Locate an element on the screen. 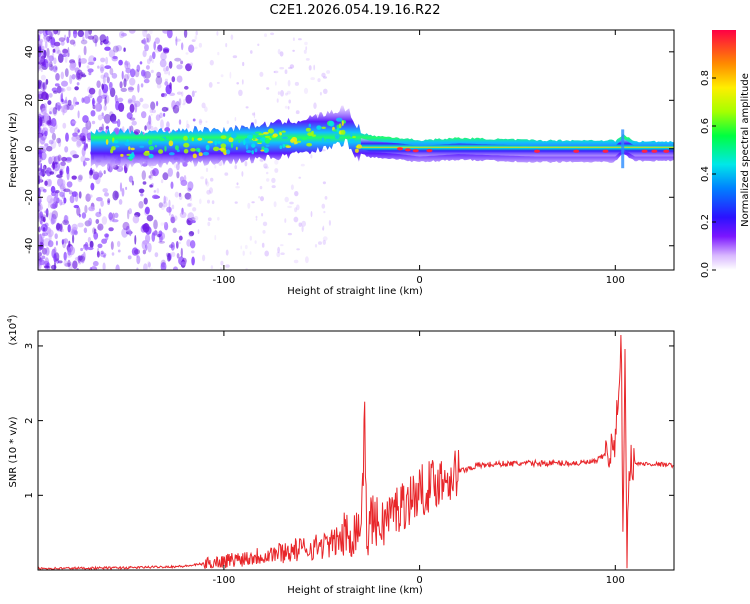 Image resolution: width=750 pixels, height=604 pixels. y-tick-label: 40 is located at coordinates (29, 51).